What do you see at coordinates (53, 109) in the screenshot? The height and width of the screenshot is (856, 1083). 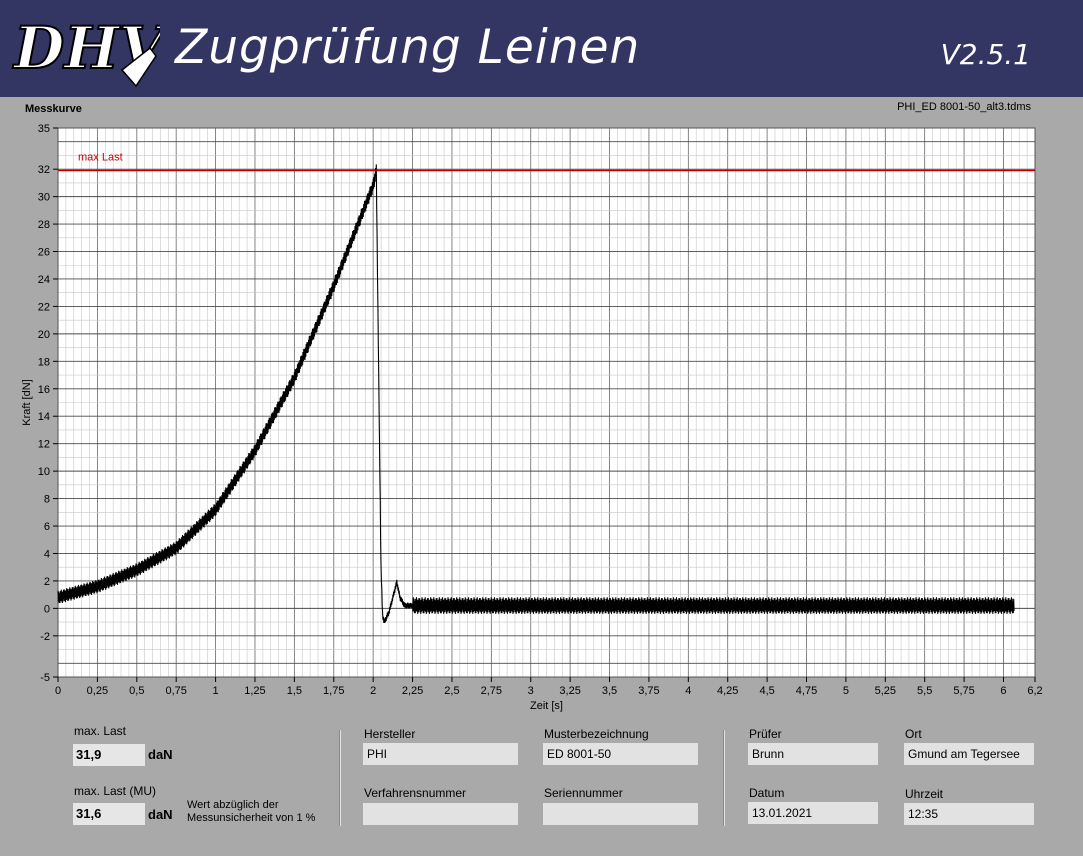 I see `chart-label: Messkurve` at bounding box center [53, 109].